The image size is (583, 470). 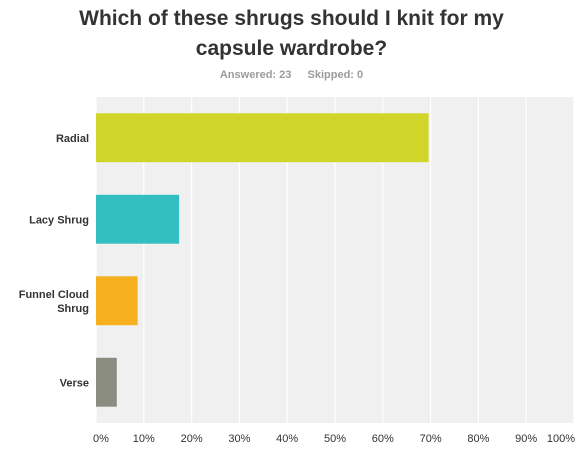 What do you see at coordinates (526, 439) in the screenshot?
I see `x-tick-label: 90%` at bounding box center [526, 439].